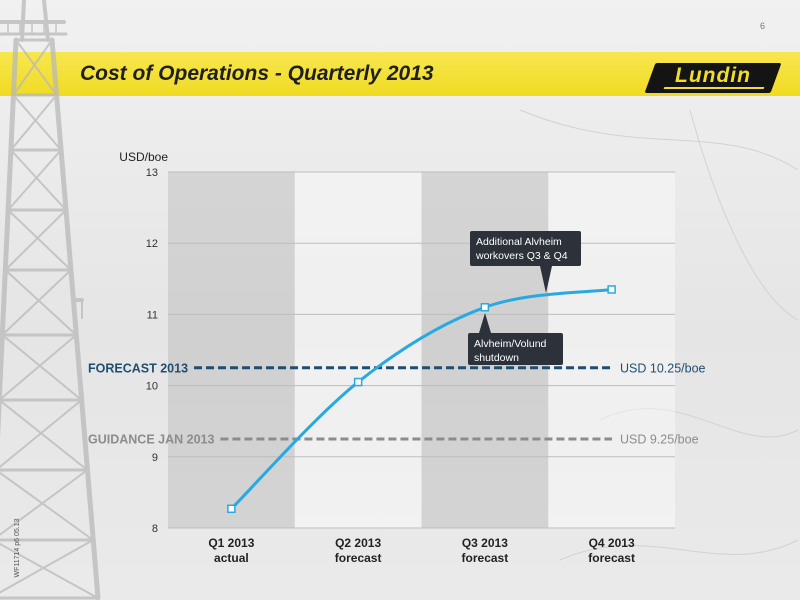 This screenshot has width=800, height=600. What do you see at coordinates (152, 315) in the screenshot?
I see `y-tick-label: 11` at bounding box center [152, 315].